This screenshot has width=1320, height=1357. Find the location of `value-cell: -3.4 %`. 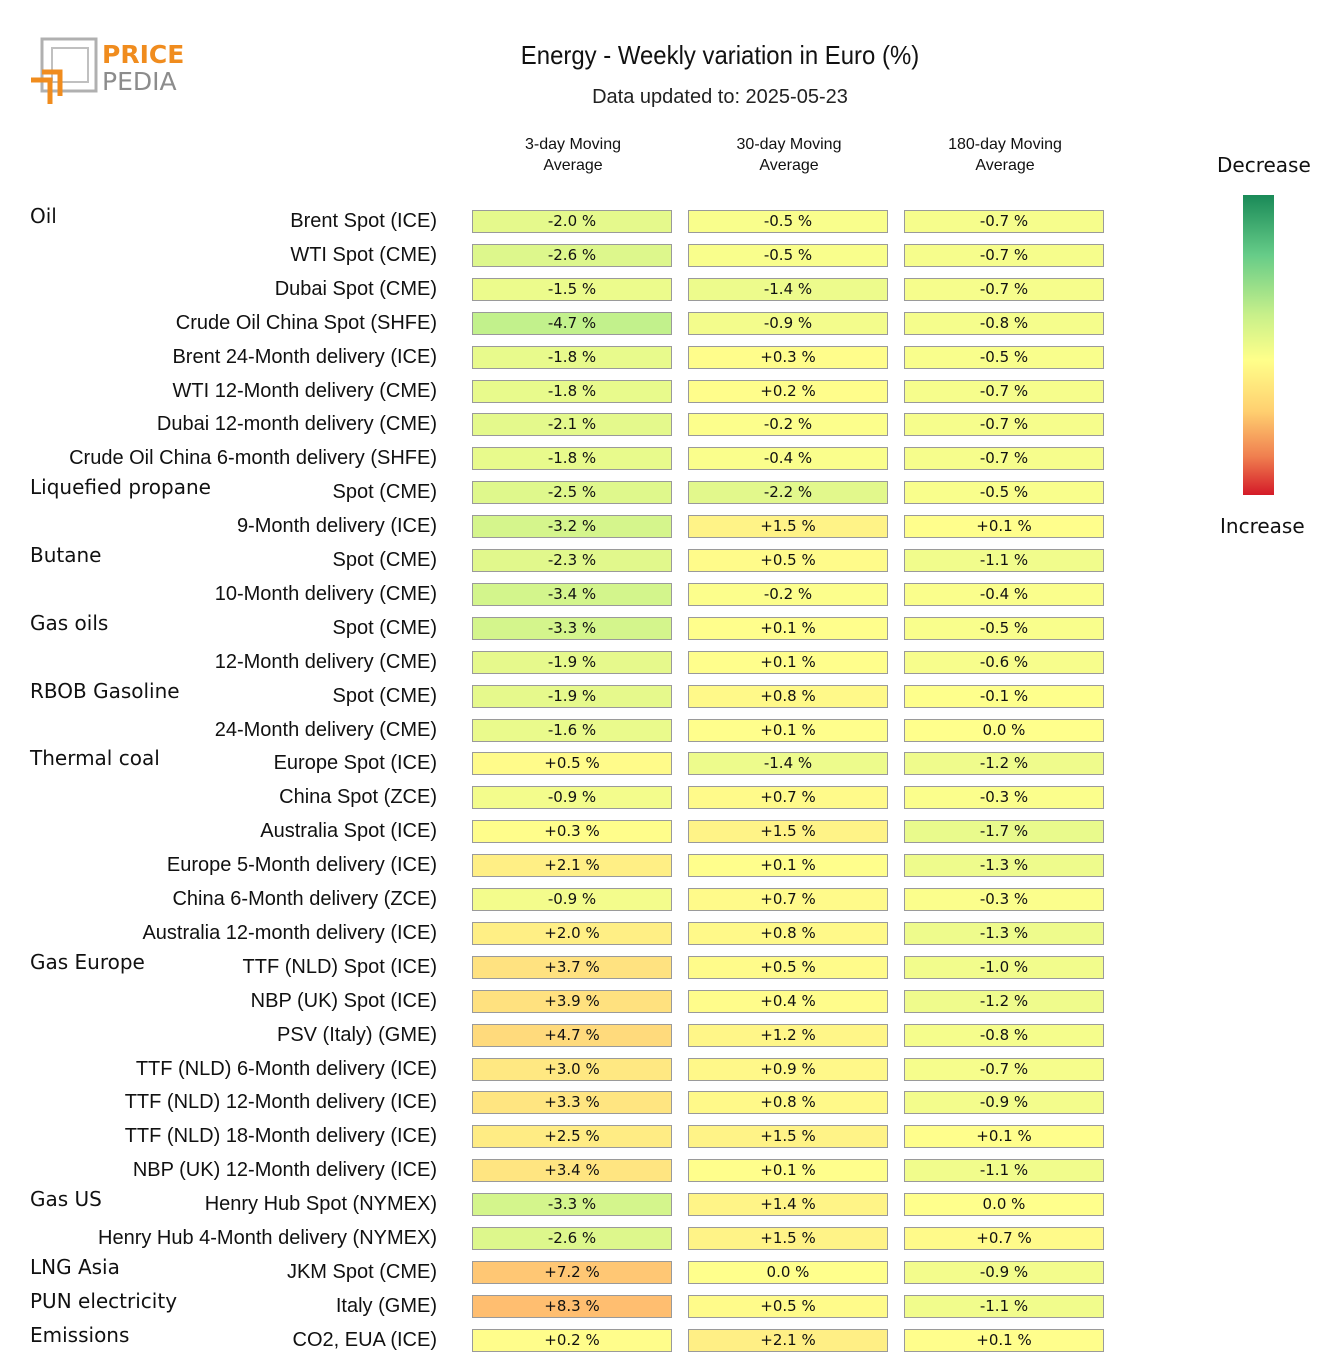

value-cell: -3.4 % is located at coordinates (572, 594).